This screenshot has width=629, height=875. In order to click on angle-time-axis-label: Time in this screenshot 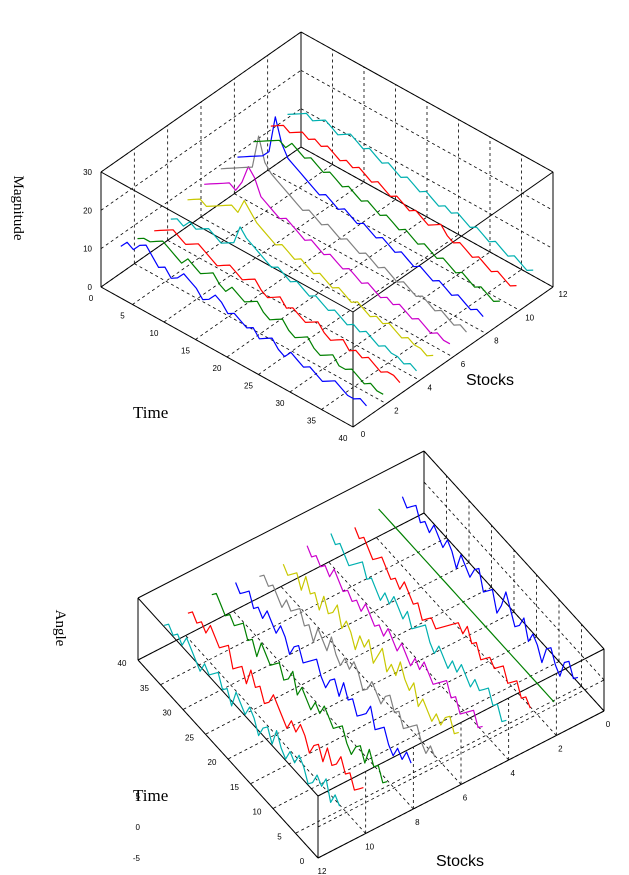, I will do `click(150, 795)`.